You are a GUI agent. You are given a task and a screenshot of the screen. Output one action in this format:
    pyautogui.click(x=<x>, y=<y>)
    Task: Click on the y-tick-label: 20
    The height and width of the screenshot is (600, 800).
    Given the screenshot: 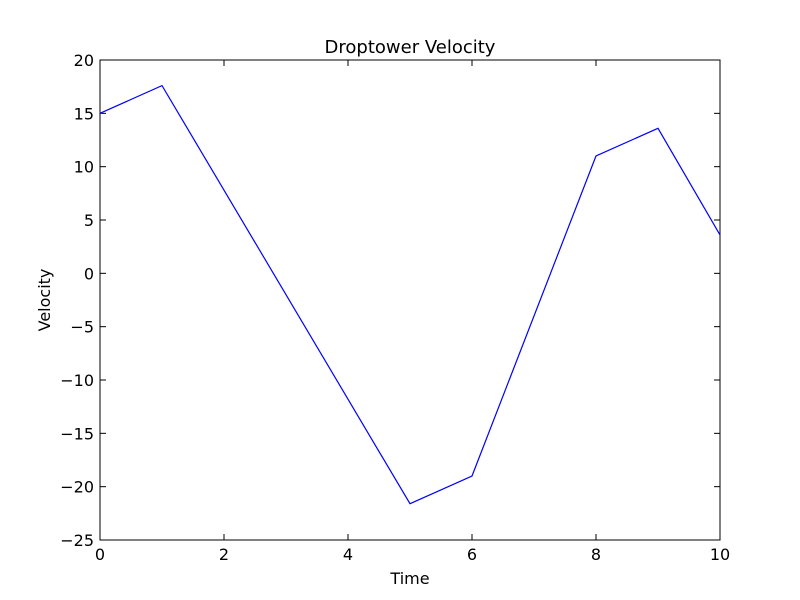 What is the action you would take?
    pyautogui.click(x=84, y=60)
    